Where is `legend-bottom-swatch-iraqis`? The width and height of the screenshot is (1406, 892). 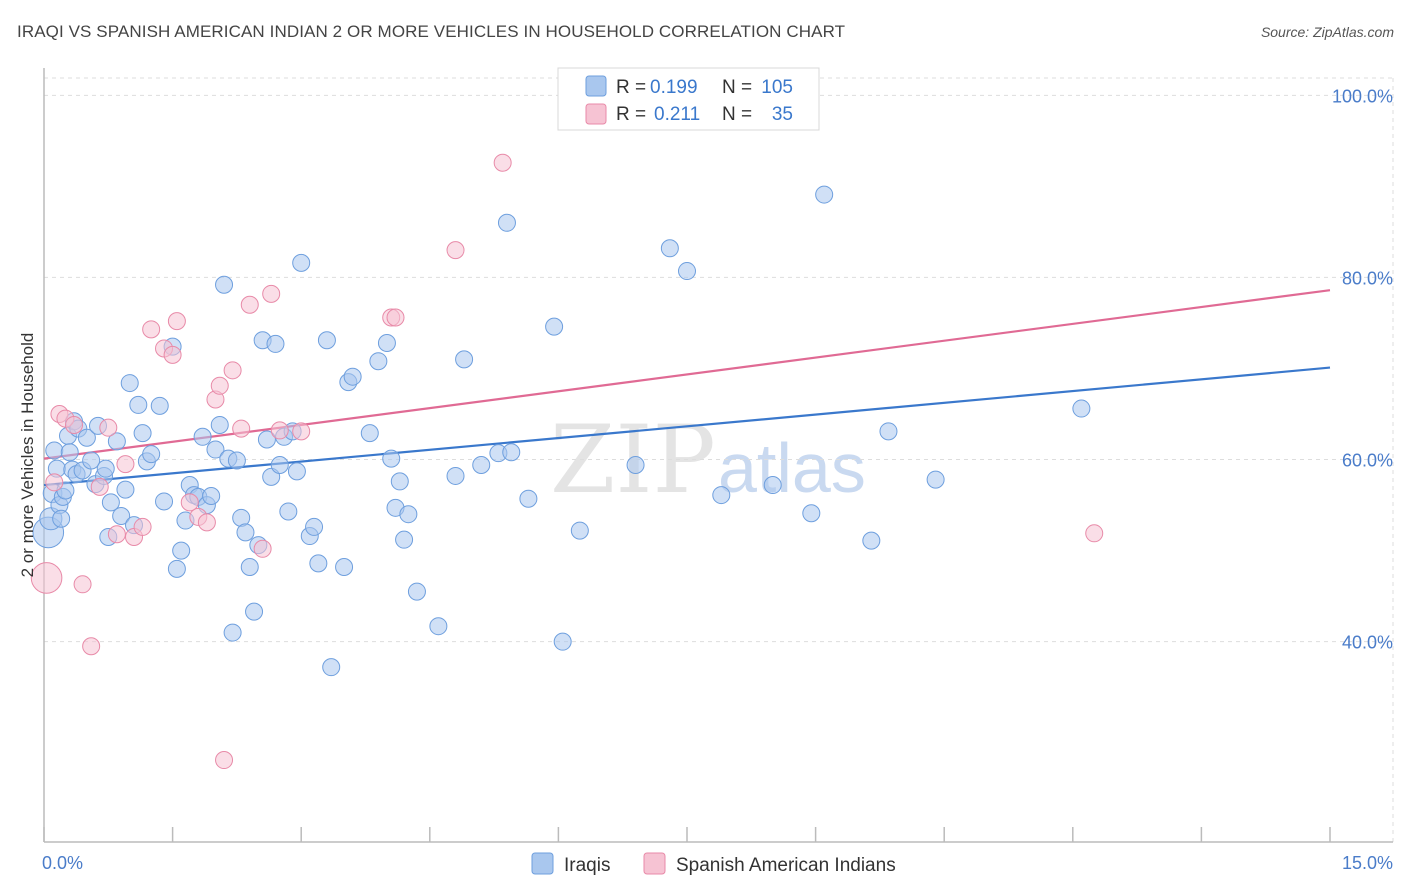
legend-bottom-swatch-iraqis is located at coordinates (542, 863).